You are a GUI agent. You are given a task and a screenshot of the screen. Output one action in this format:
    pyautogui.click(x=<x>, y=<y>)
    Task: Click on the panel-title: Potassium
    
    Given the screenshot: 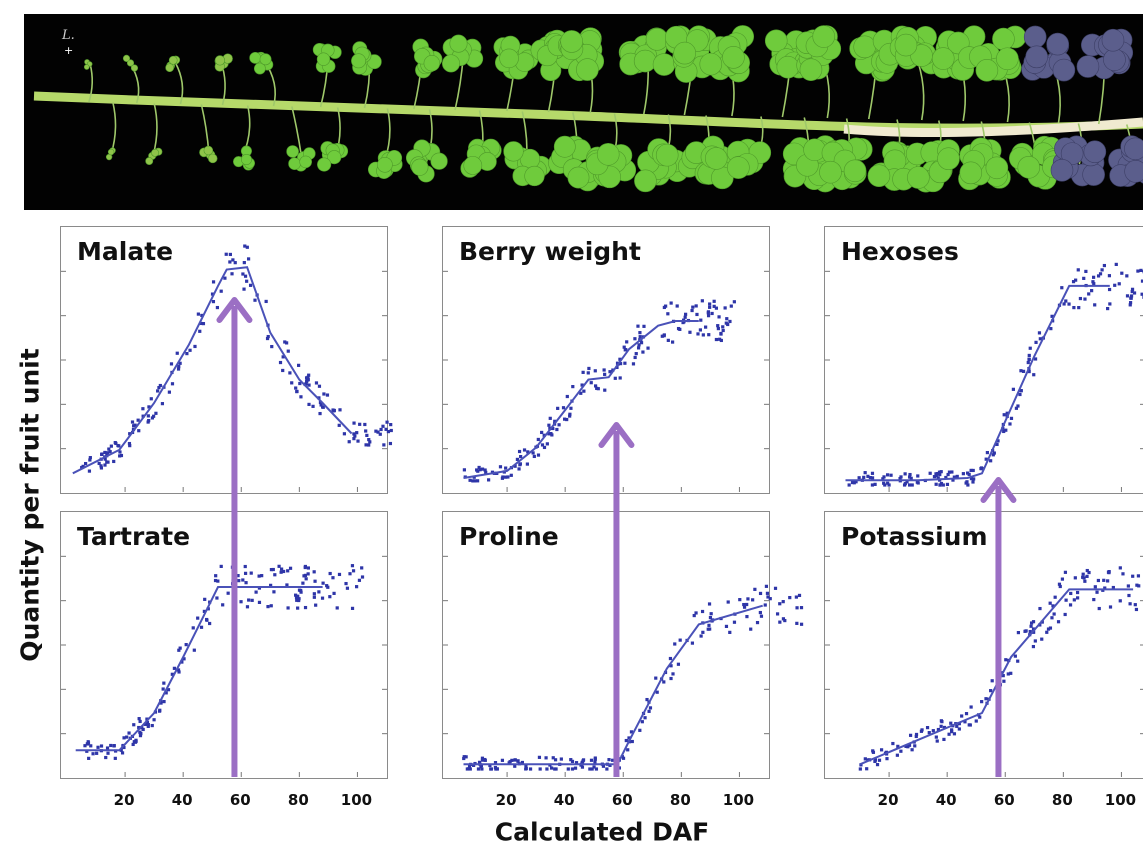 What is the action you would take?
    pyautogui.click(x=914, y=536)
    